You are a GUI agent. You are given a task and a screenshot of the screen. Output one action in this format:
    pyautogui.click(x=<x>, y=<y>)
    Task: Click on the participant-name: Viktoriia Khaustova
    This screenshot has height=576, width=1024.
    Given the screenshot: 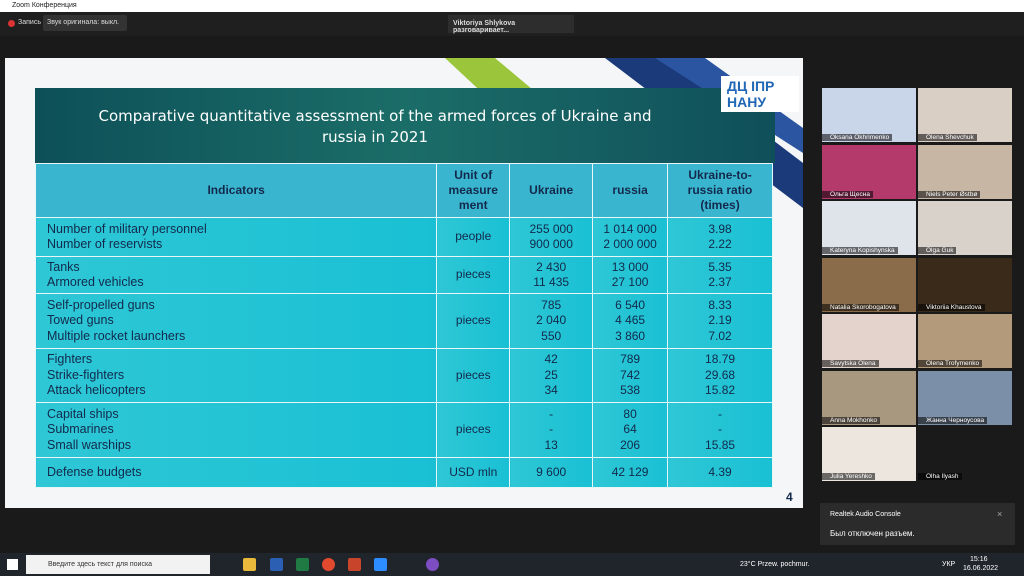 What is the action you would take?
    pyautogui.click(x=951, y=307)
    